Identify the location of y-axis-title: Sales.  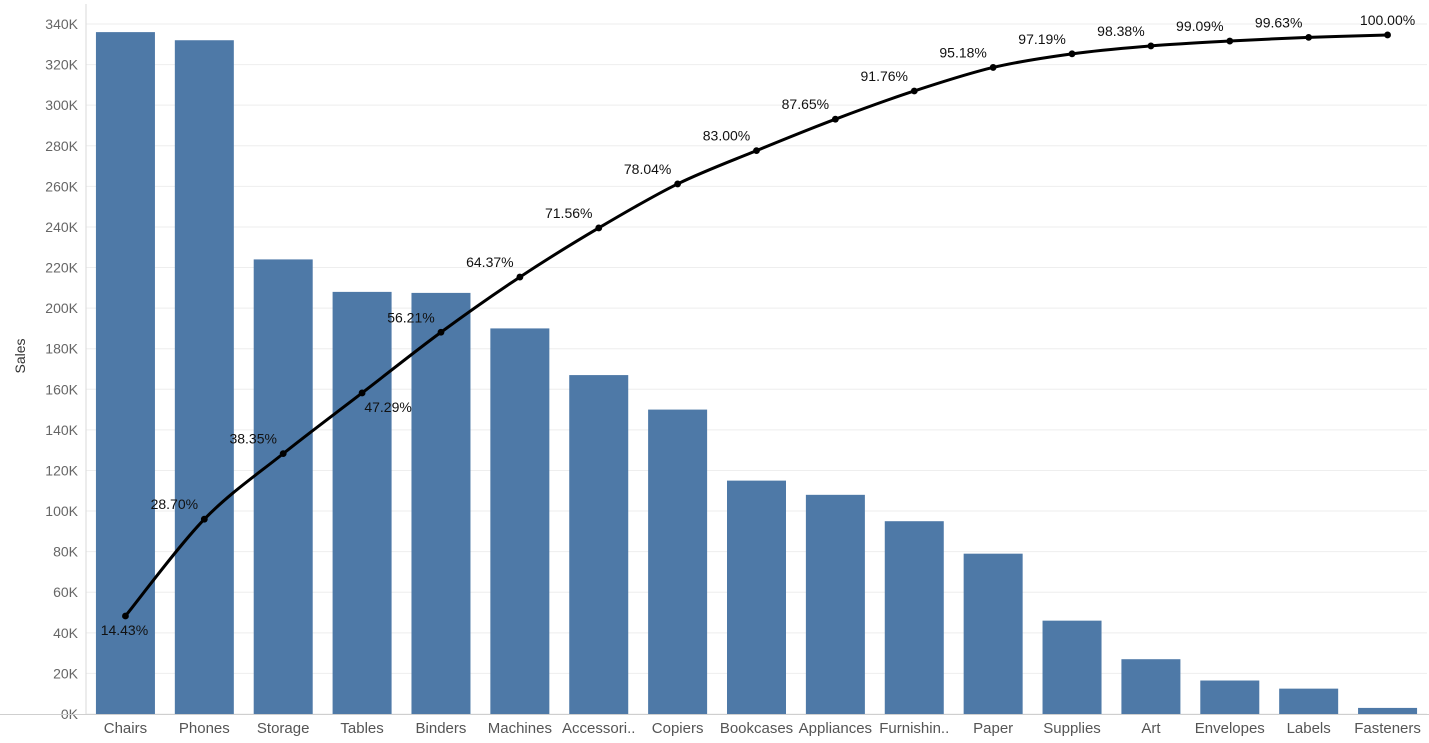
(20, 355).